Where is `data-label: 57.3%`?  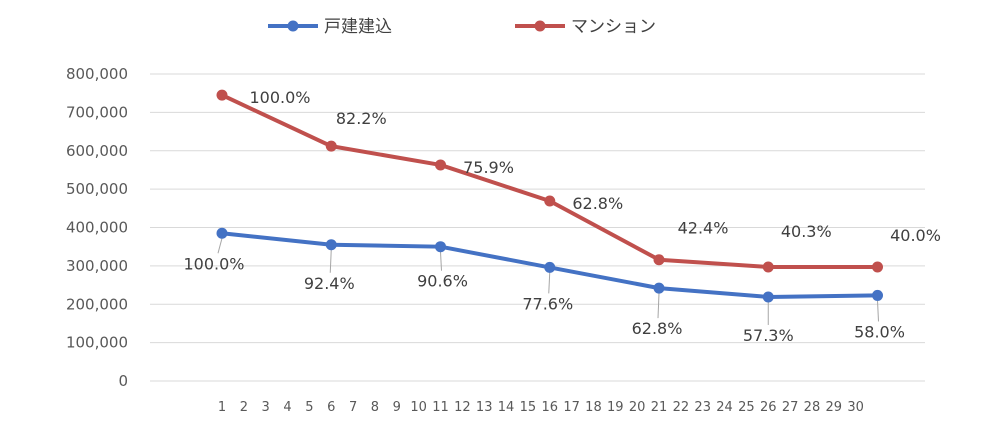
data-label: 57.3% is located at coordinates (768, 335).